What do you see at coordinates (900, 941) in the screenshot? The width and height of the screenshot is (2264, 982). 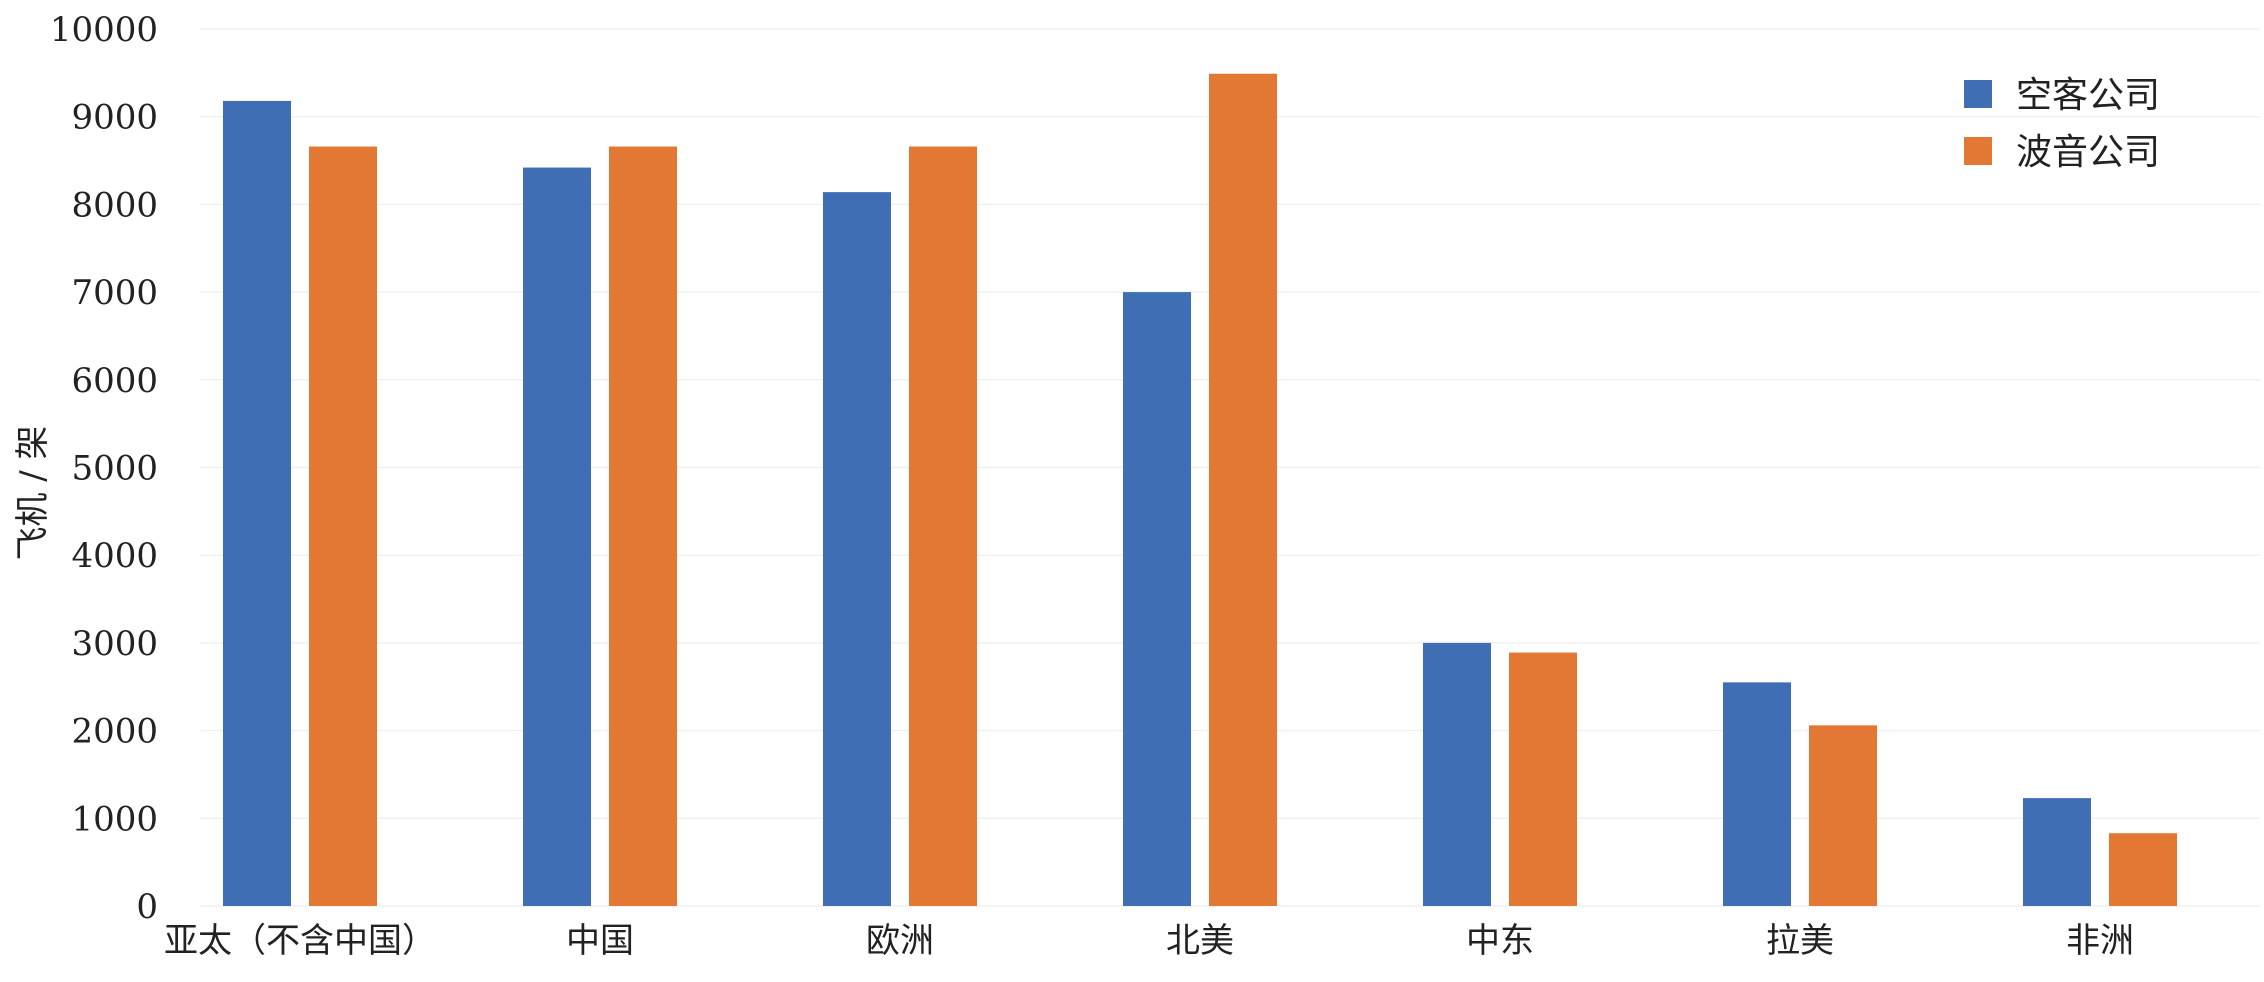 I see `x-tick-label: 欧洲` at bounding box center [900, 941].